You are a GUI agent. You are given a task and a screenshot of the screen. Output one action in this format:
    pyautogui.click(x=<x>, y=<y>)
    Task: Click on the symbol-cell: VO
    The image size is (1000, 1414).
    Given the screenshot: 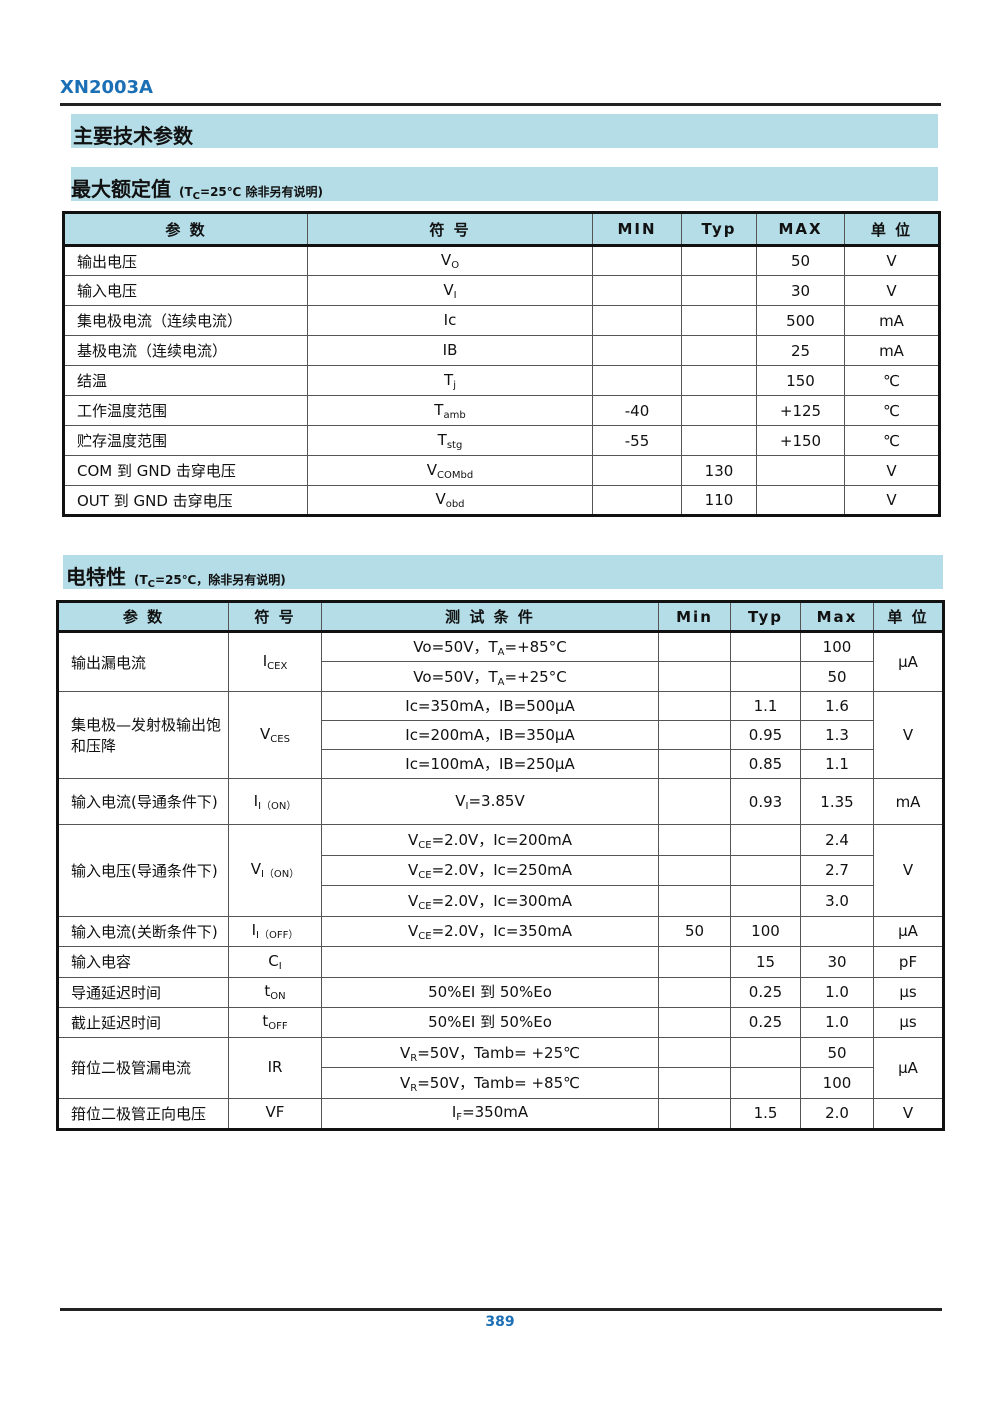 What is the action you would take?
    pyautogui.click(x=450, y=260)
    